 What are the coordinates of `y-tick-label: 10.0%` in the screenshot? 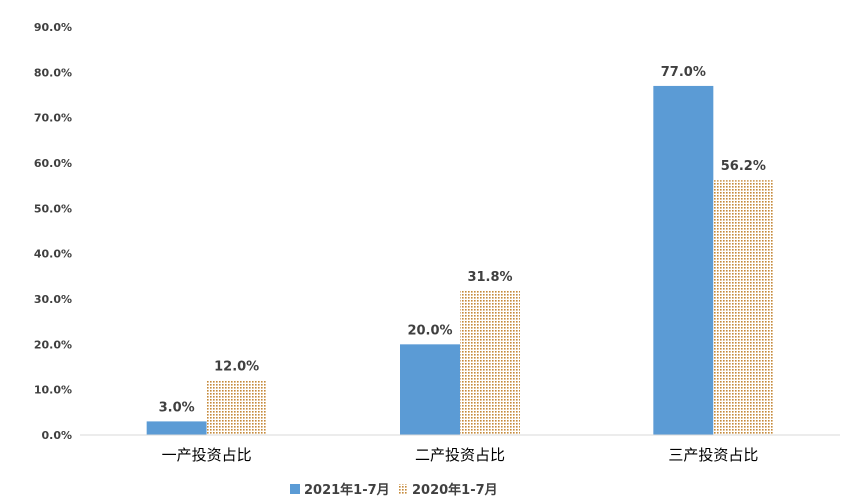 It's located at (53, 390).